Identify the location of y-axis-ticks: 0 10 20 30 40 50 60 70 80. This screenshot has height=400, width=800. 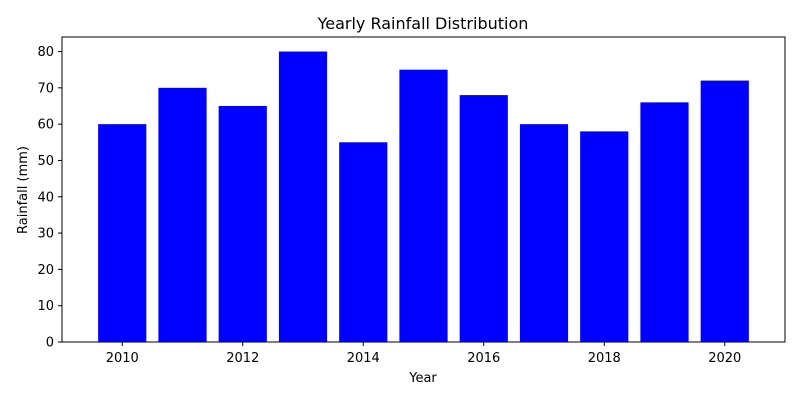
(49, 198).